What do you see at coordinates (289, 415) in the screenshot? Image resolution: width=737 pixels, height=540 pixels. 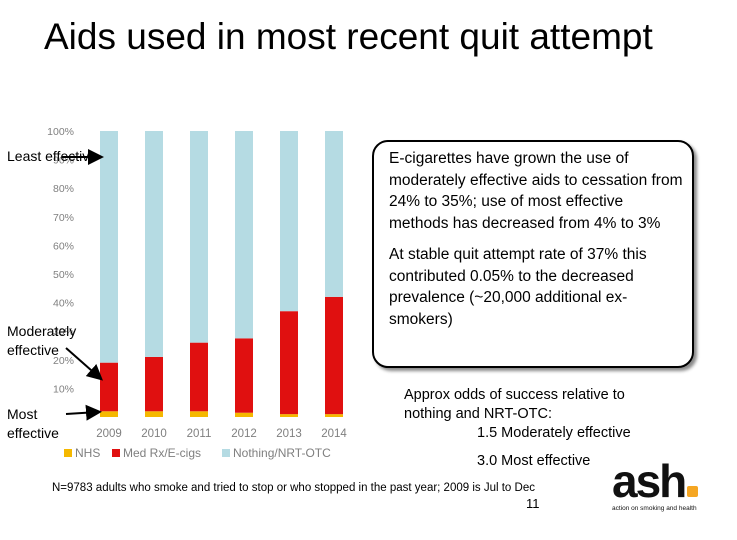 I see `bar-nhs-2013` at bounding box center [289, 415].